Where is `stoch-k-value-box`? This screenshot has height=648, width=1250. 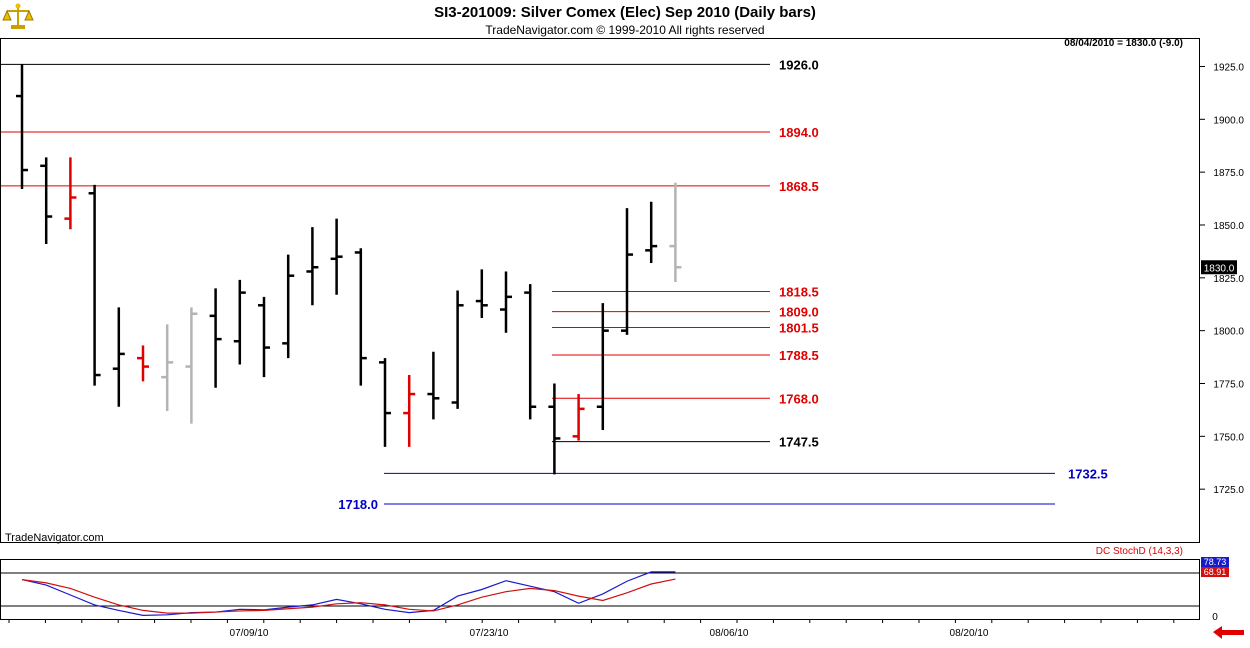
stoch-k-value-box is located at coordinates (1215, 562).